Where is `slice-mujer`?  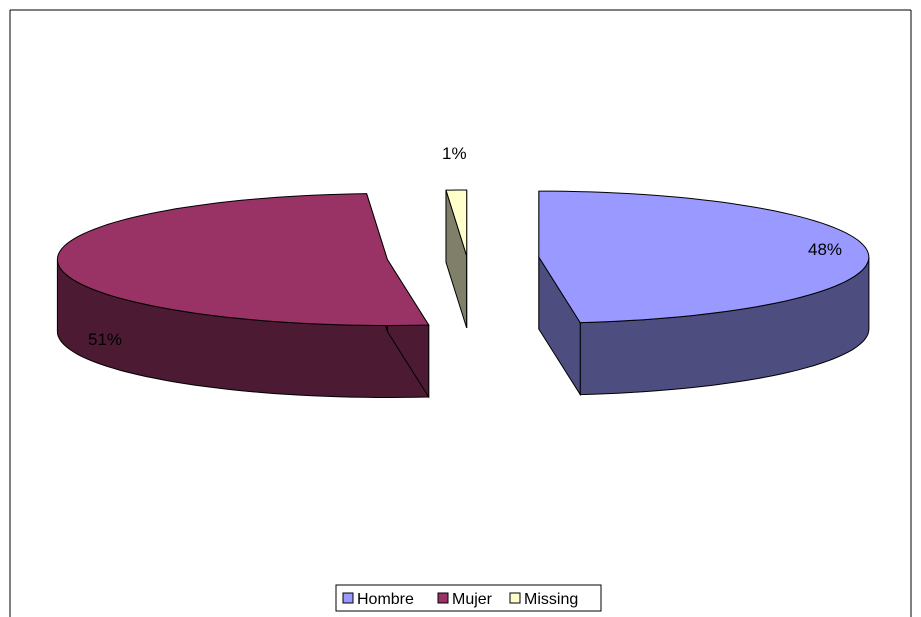 slice-mujer is located at coordinates (243, 296).